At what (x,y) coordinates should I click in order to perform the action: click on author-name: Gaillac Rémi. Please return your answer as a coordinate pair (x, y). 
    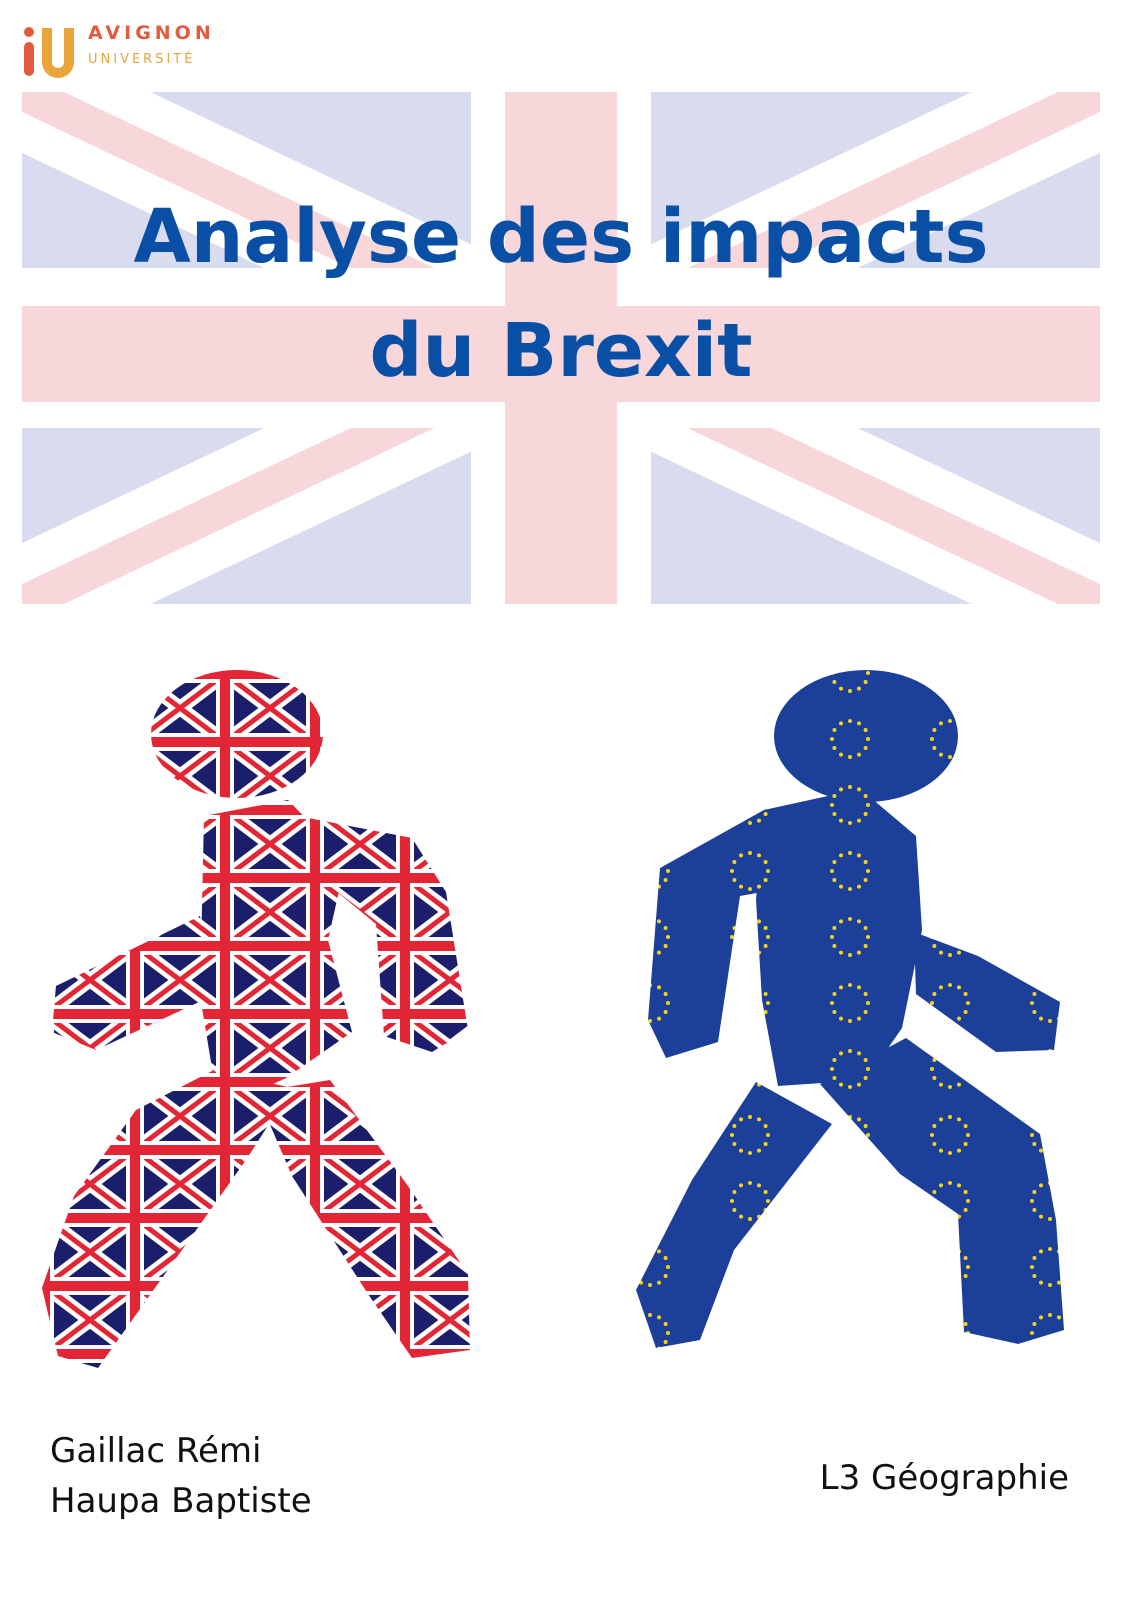
    Looking at the image, I should click on (156, 1451).